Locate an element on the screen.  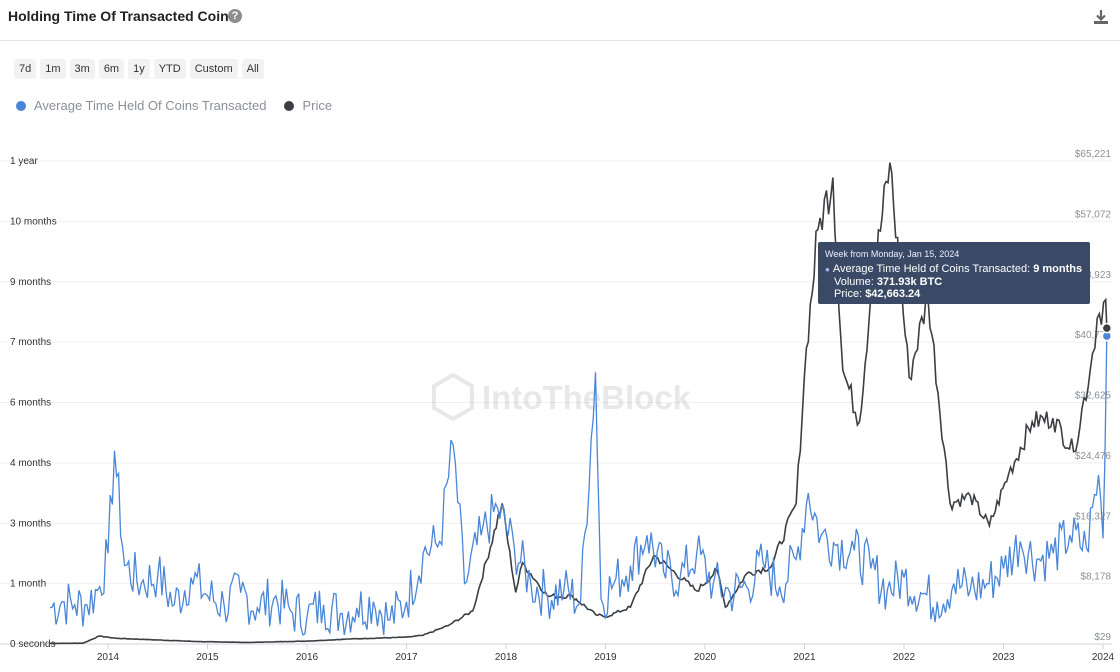
legend-item-avg-time: Average Time Held Of Coins Transacted is located at coordinates (141, 105).